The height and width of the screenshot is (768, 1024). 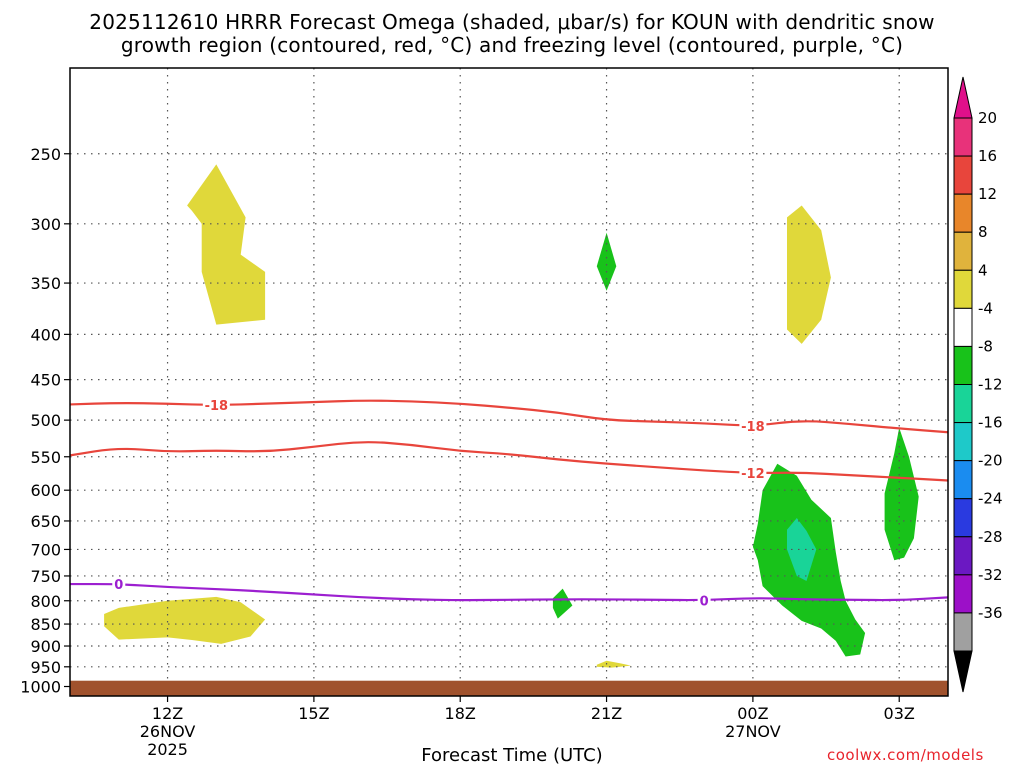 I want to click on ytick-label-300: 300, so click(x=45, y=224).